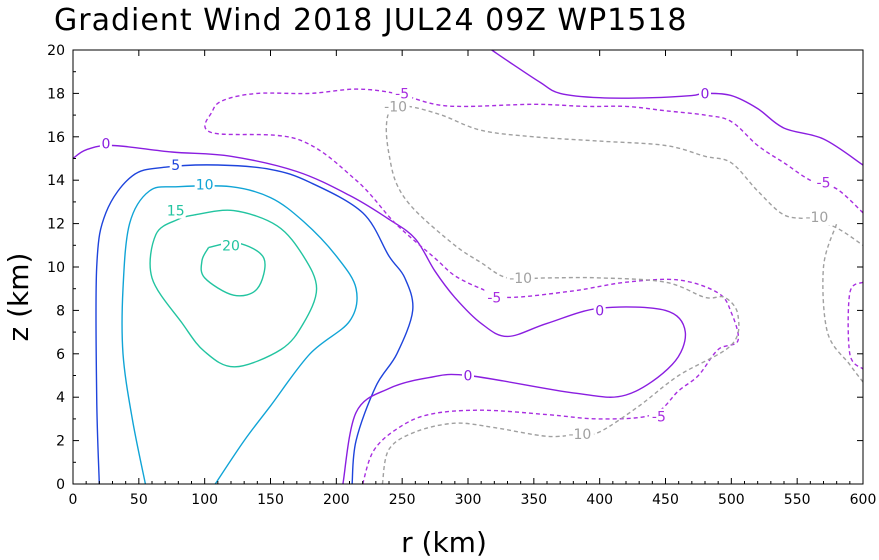 The height and width of the screenshot is (560, 879). What do you see at coordinates (863, 500) in the screenshot?
I see `x-tick-label: 600` at bounding box center [863, 500].